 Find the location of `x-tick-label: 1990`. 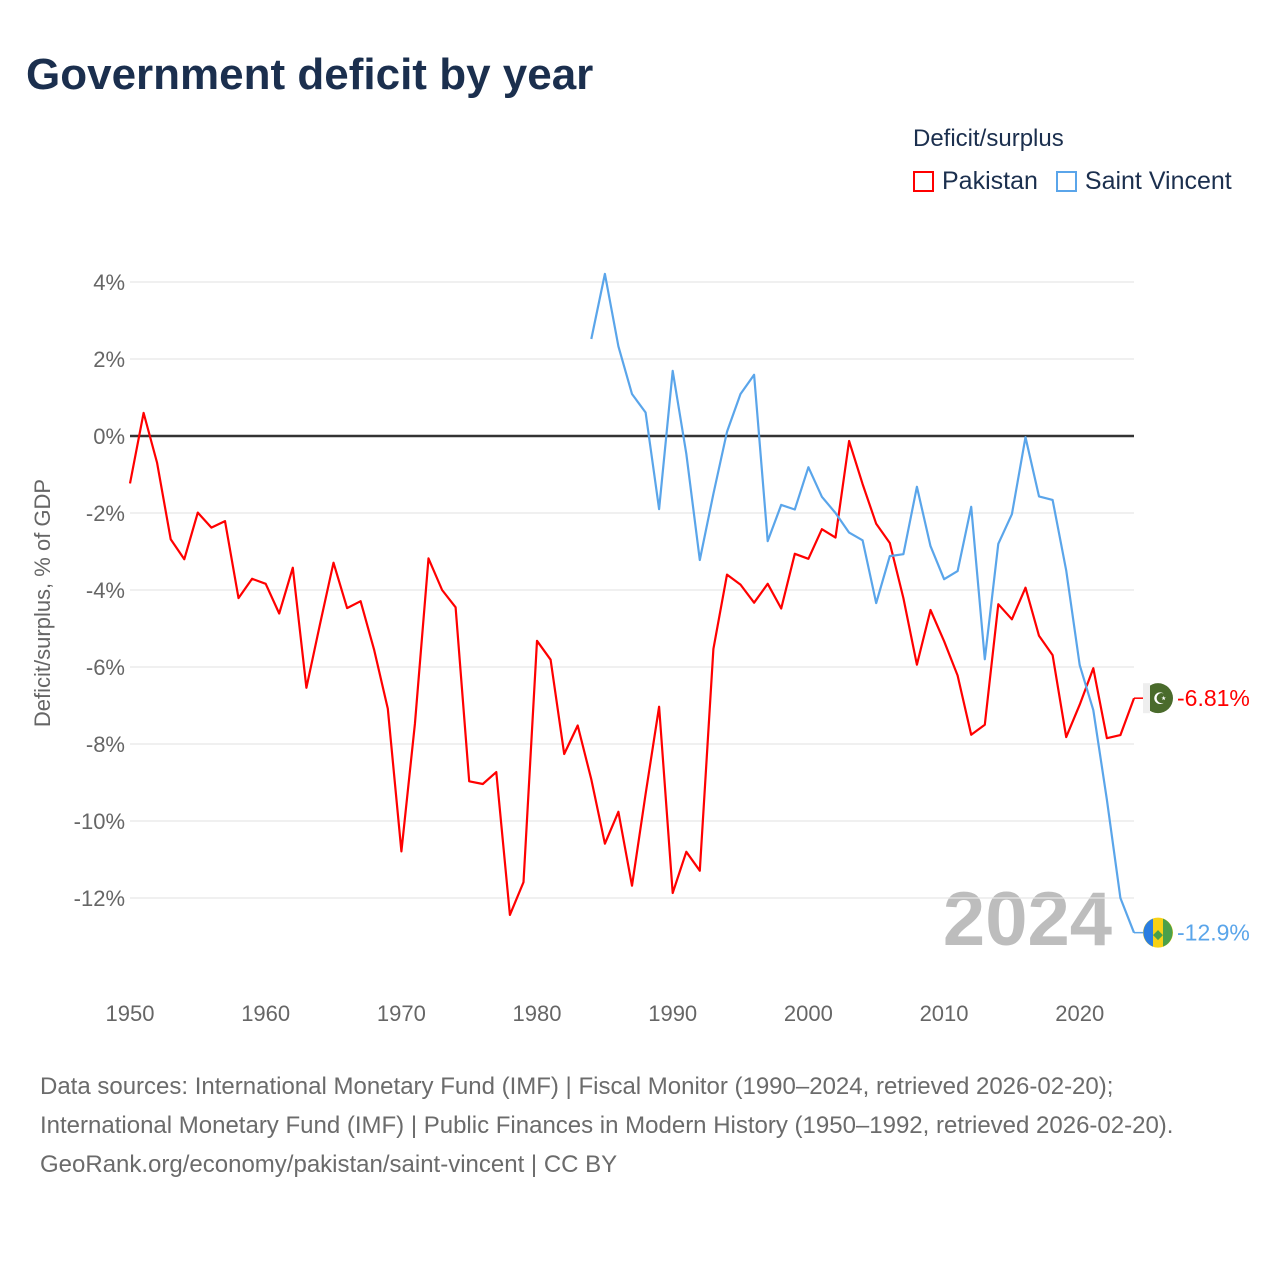

x-tick-label: 1990 is located at coordinates (672, 1013).